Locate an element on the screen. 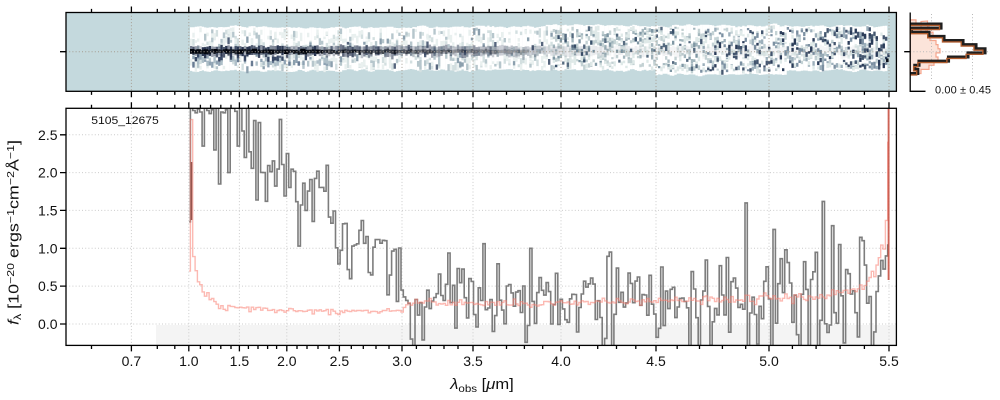 This screenshot has height=400, width=1000. svg-text: 0.7 is located at coordinates (132, 361).